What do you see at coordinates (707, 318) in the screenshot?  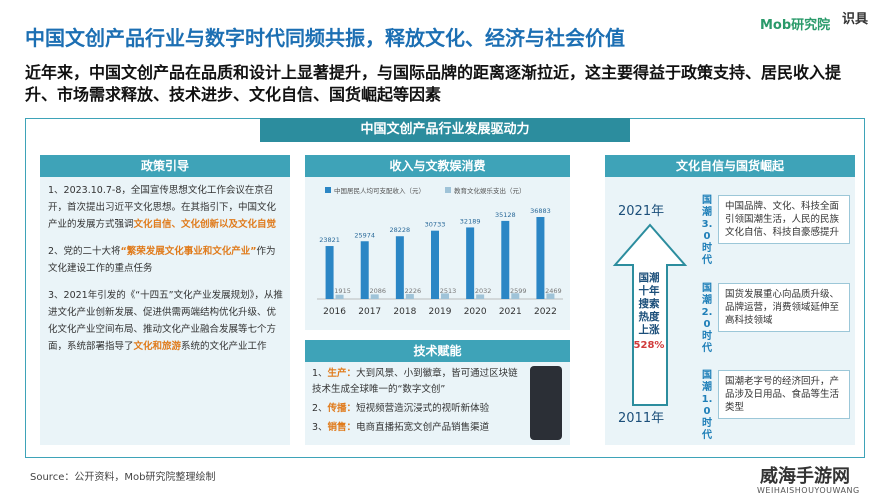 I see `stage-name: 国潮2.0时代` at bounding box center [707, 318].